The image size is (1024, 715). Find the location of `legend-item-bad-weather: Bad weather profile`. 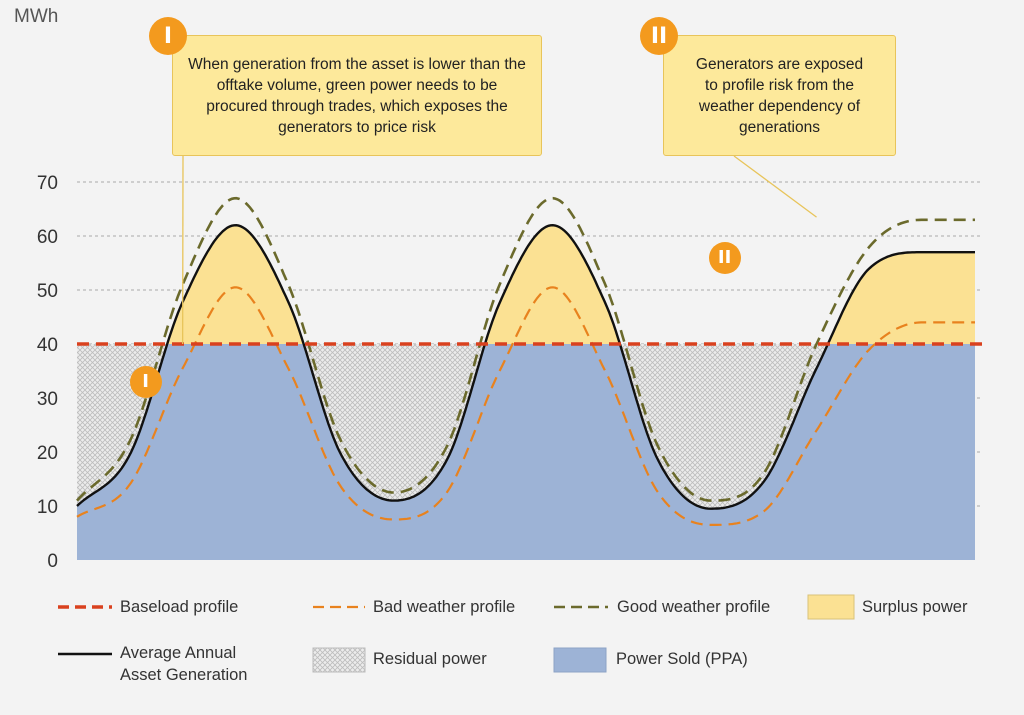

legend-item-bad-weather: Bad weather profile is located at coordinates (414, 607).